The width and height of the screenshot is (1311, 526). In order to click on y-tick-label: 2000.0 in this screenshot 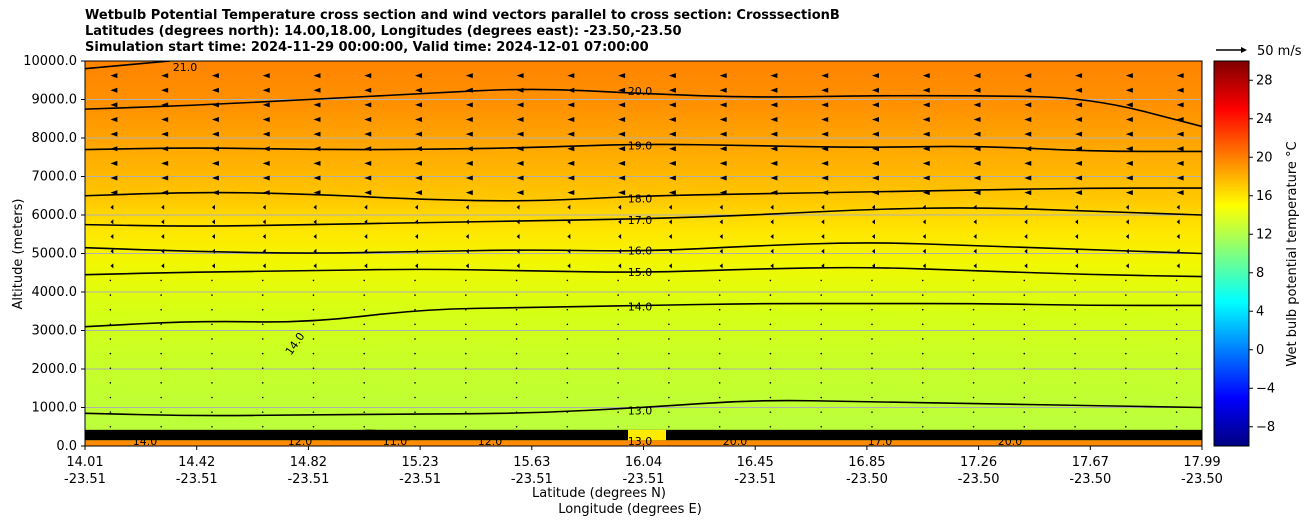, I will do `click(55, 369)`.